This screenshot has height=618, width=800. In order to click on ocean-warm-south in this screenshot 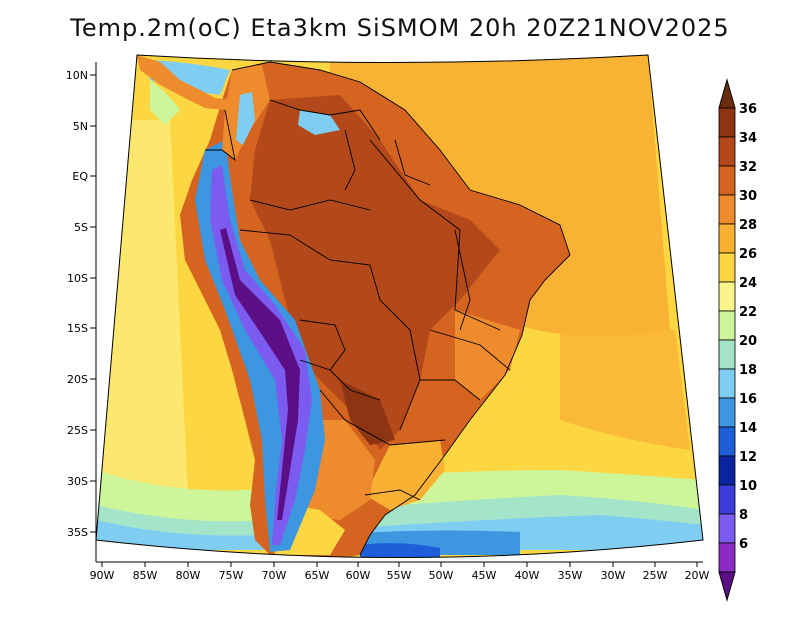, I will do `click(625, 390)`.